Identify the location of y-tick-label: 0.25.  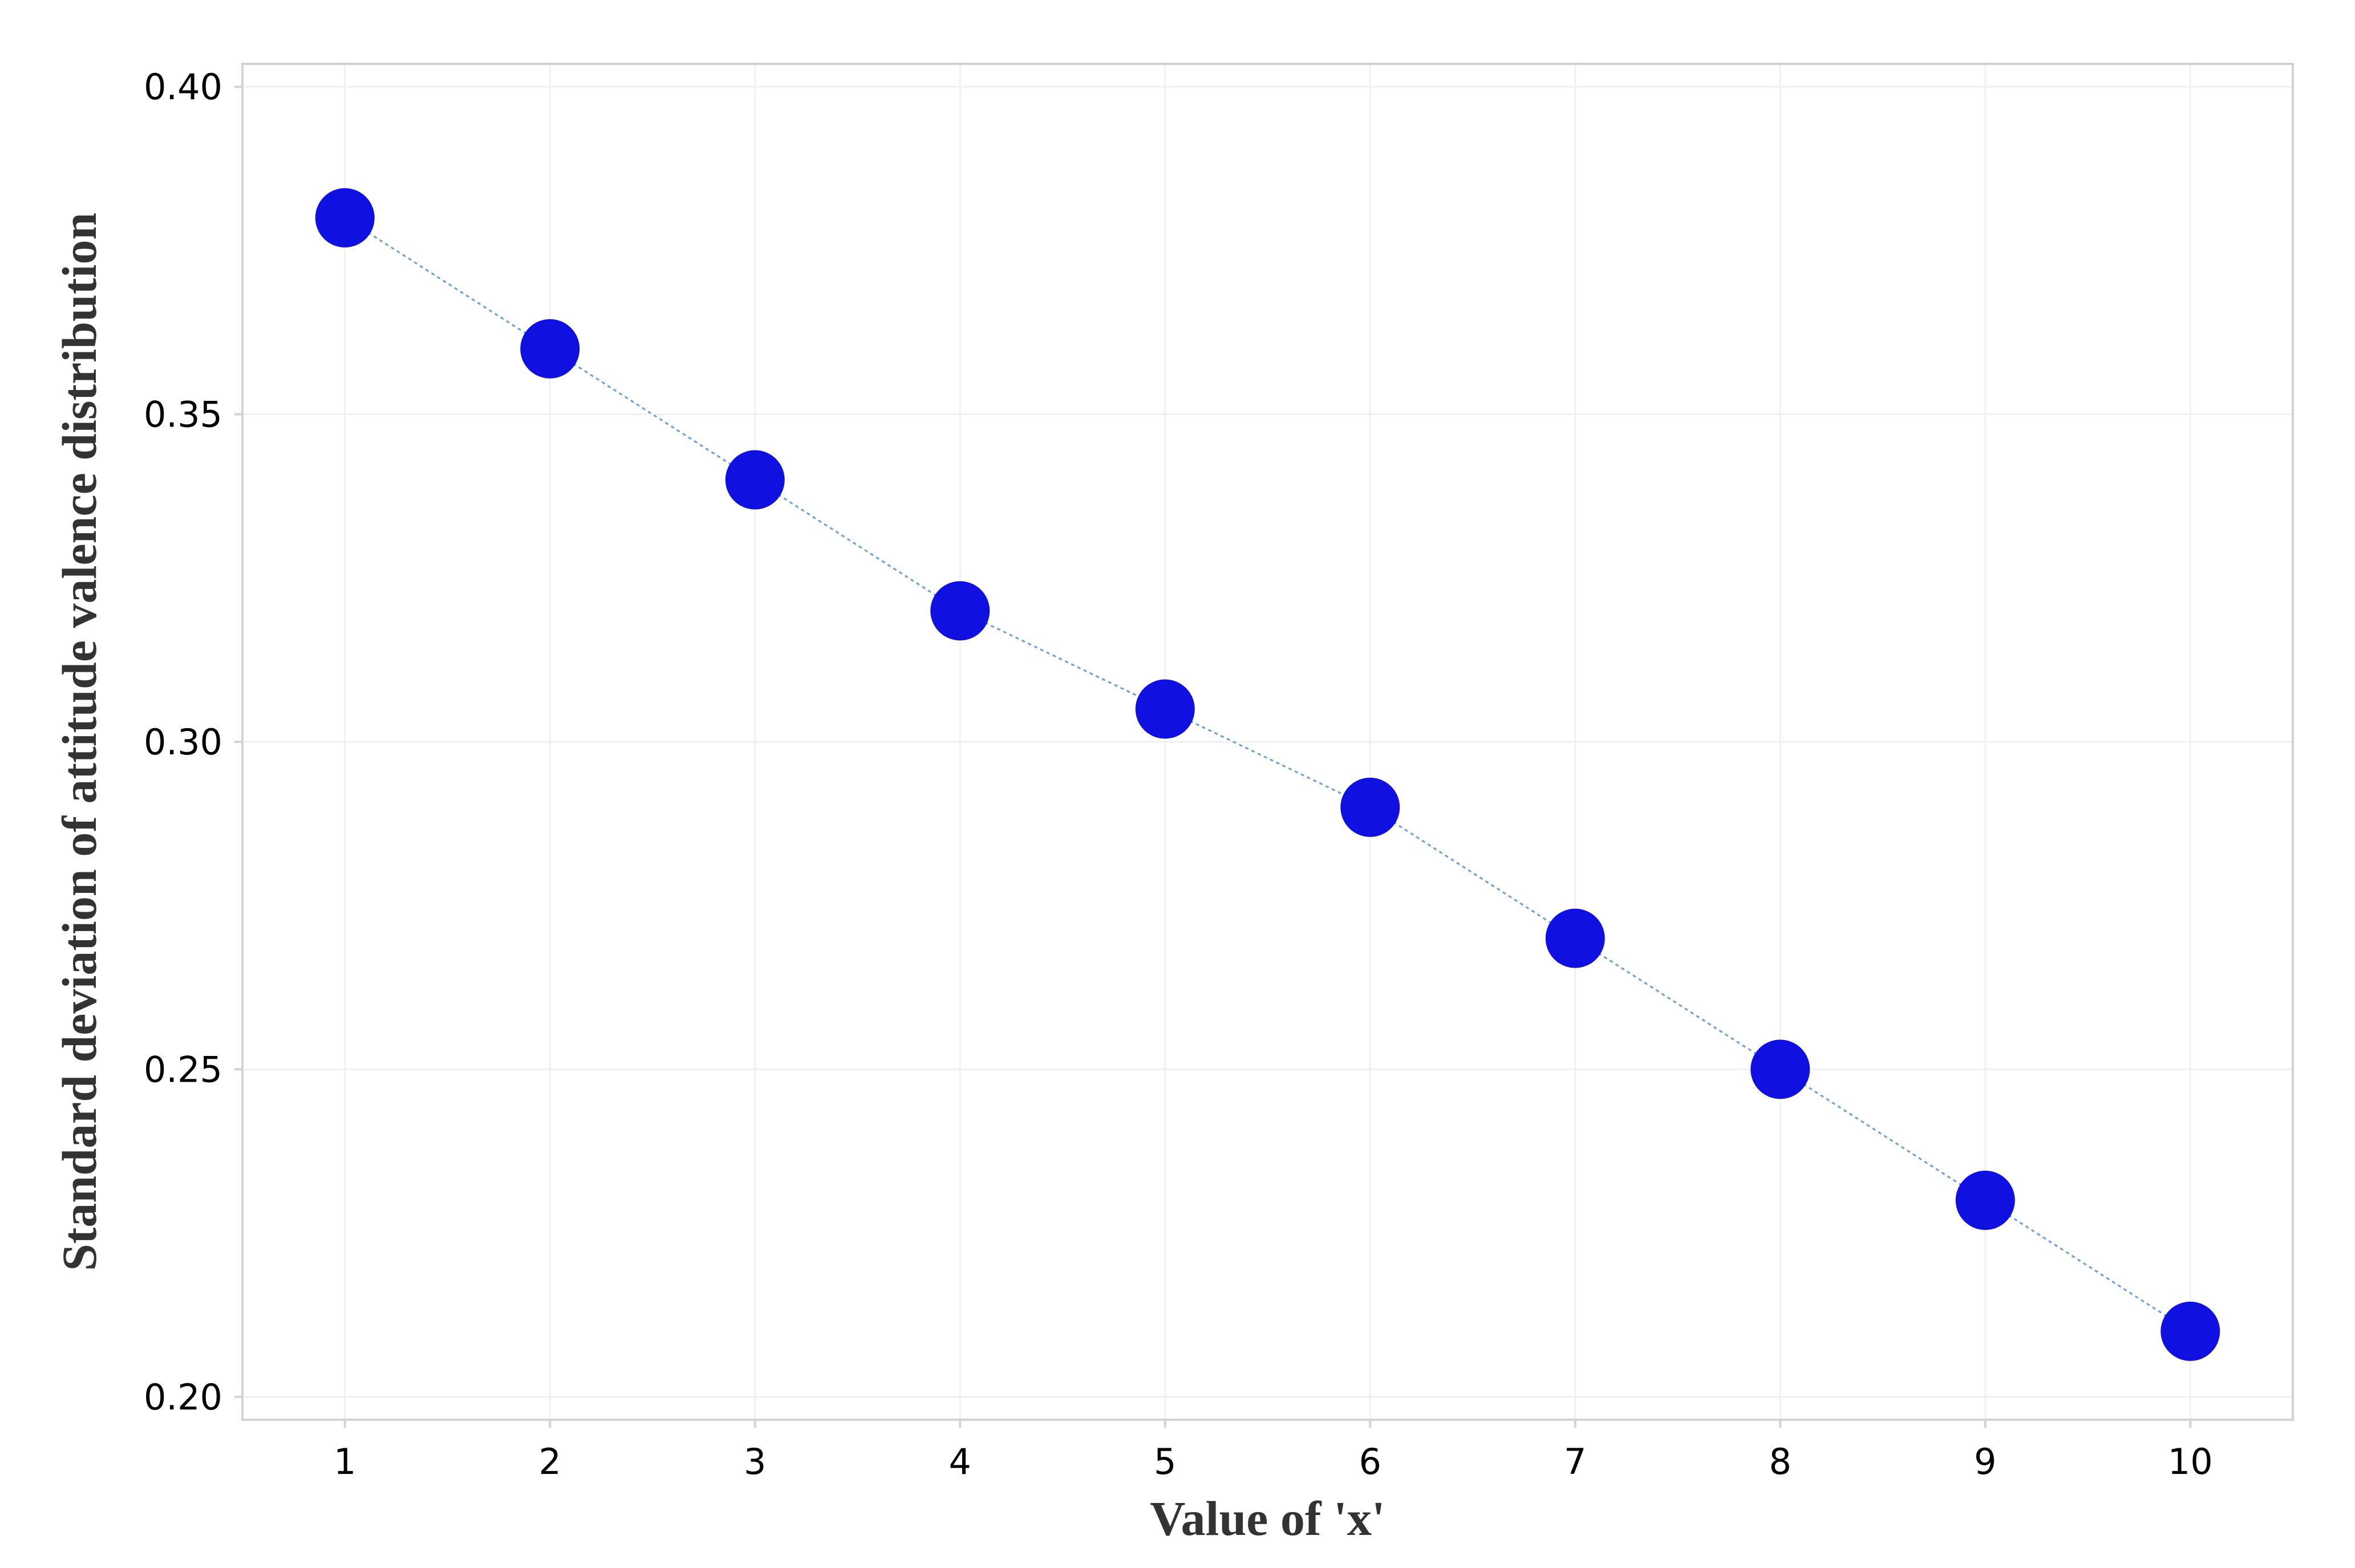
(183, 1069).